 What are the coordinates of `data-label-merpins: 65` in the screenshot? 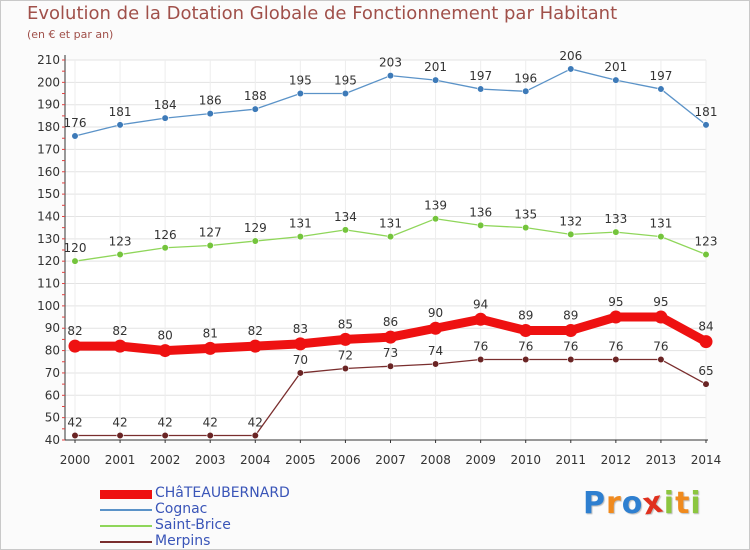 It's located at (705, 371).